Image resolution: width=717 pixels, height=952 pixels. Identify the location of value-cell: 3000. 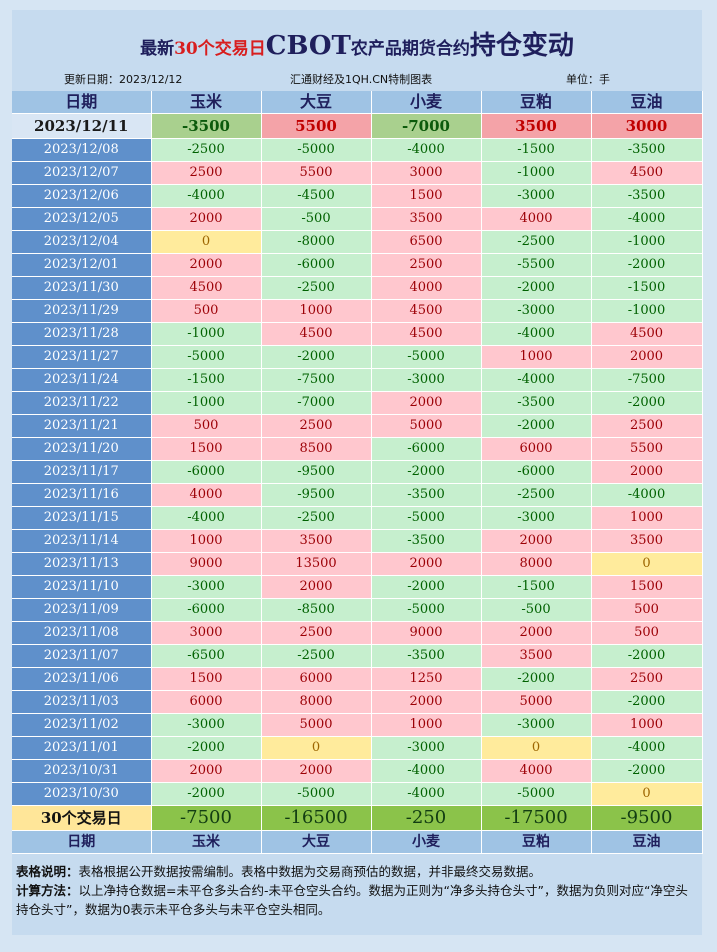
(647, 126).